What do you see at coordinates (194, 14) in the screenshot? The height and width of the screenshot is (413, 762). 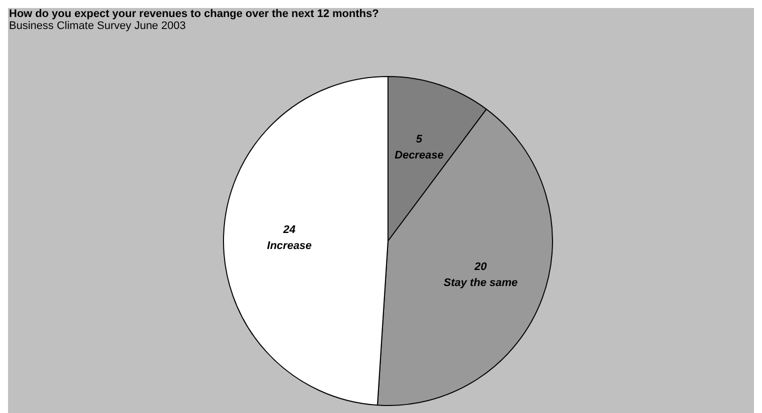 I see `chart-title: How do you expect your revenues to change over the next 12 months?` at bounding box center [194, 14].